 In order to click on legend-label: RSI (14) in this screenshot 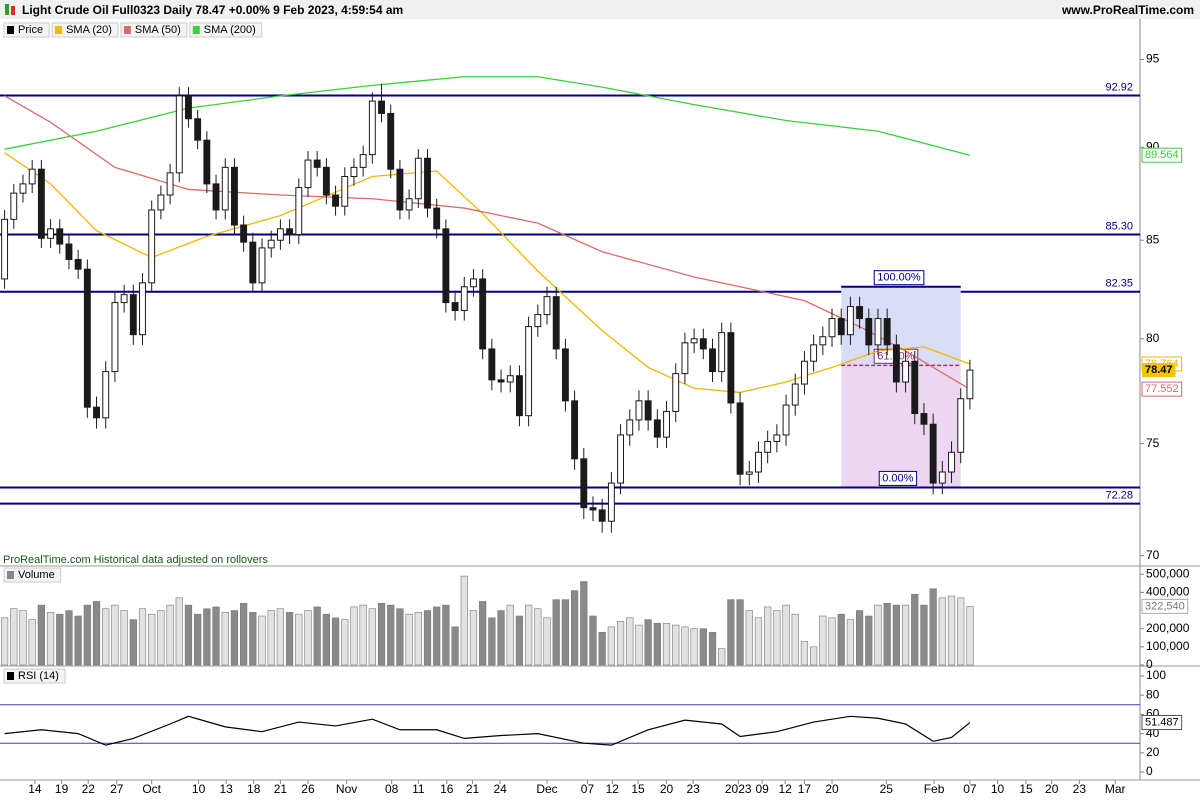, I will do `click(38, 676)`.